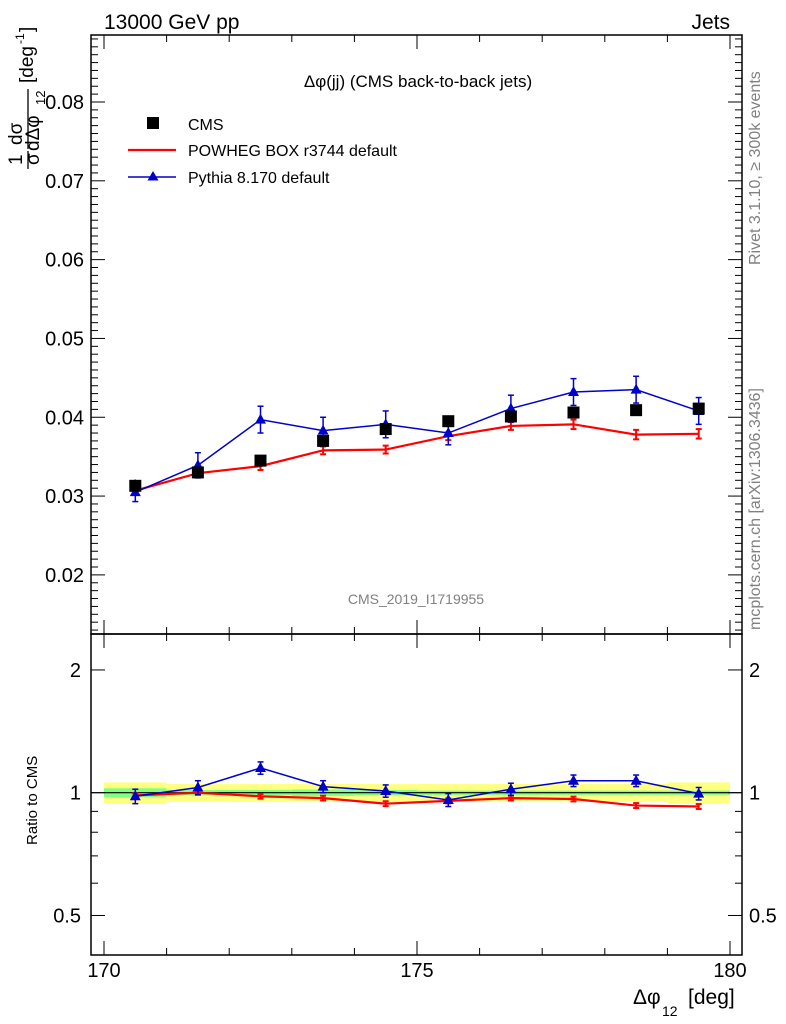  I want to click on legend-item-pythia: Pythia 8.170 default, so click(229, 178).